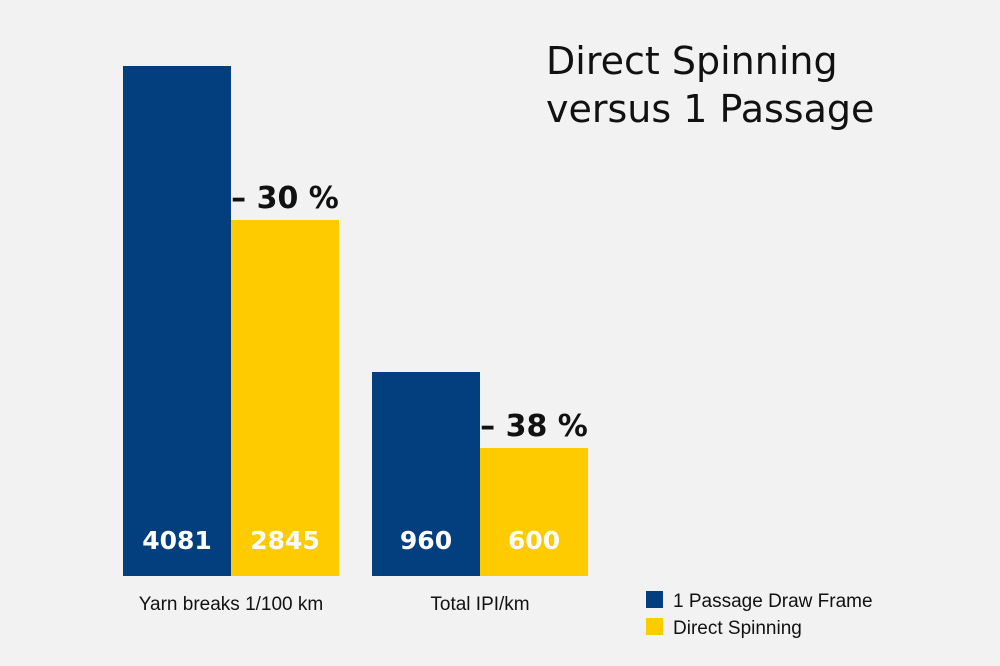 The height and width of the screenshot is (666, 1000). I want to click on bar-value-label: 960, so click(426, 540).